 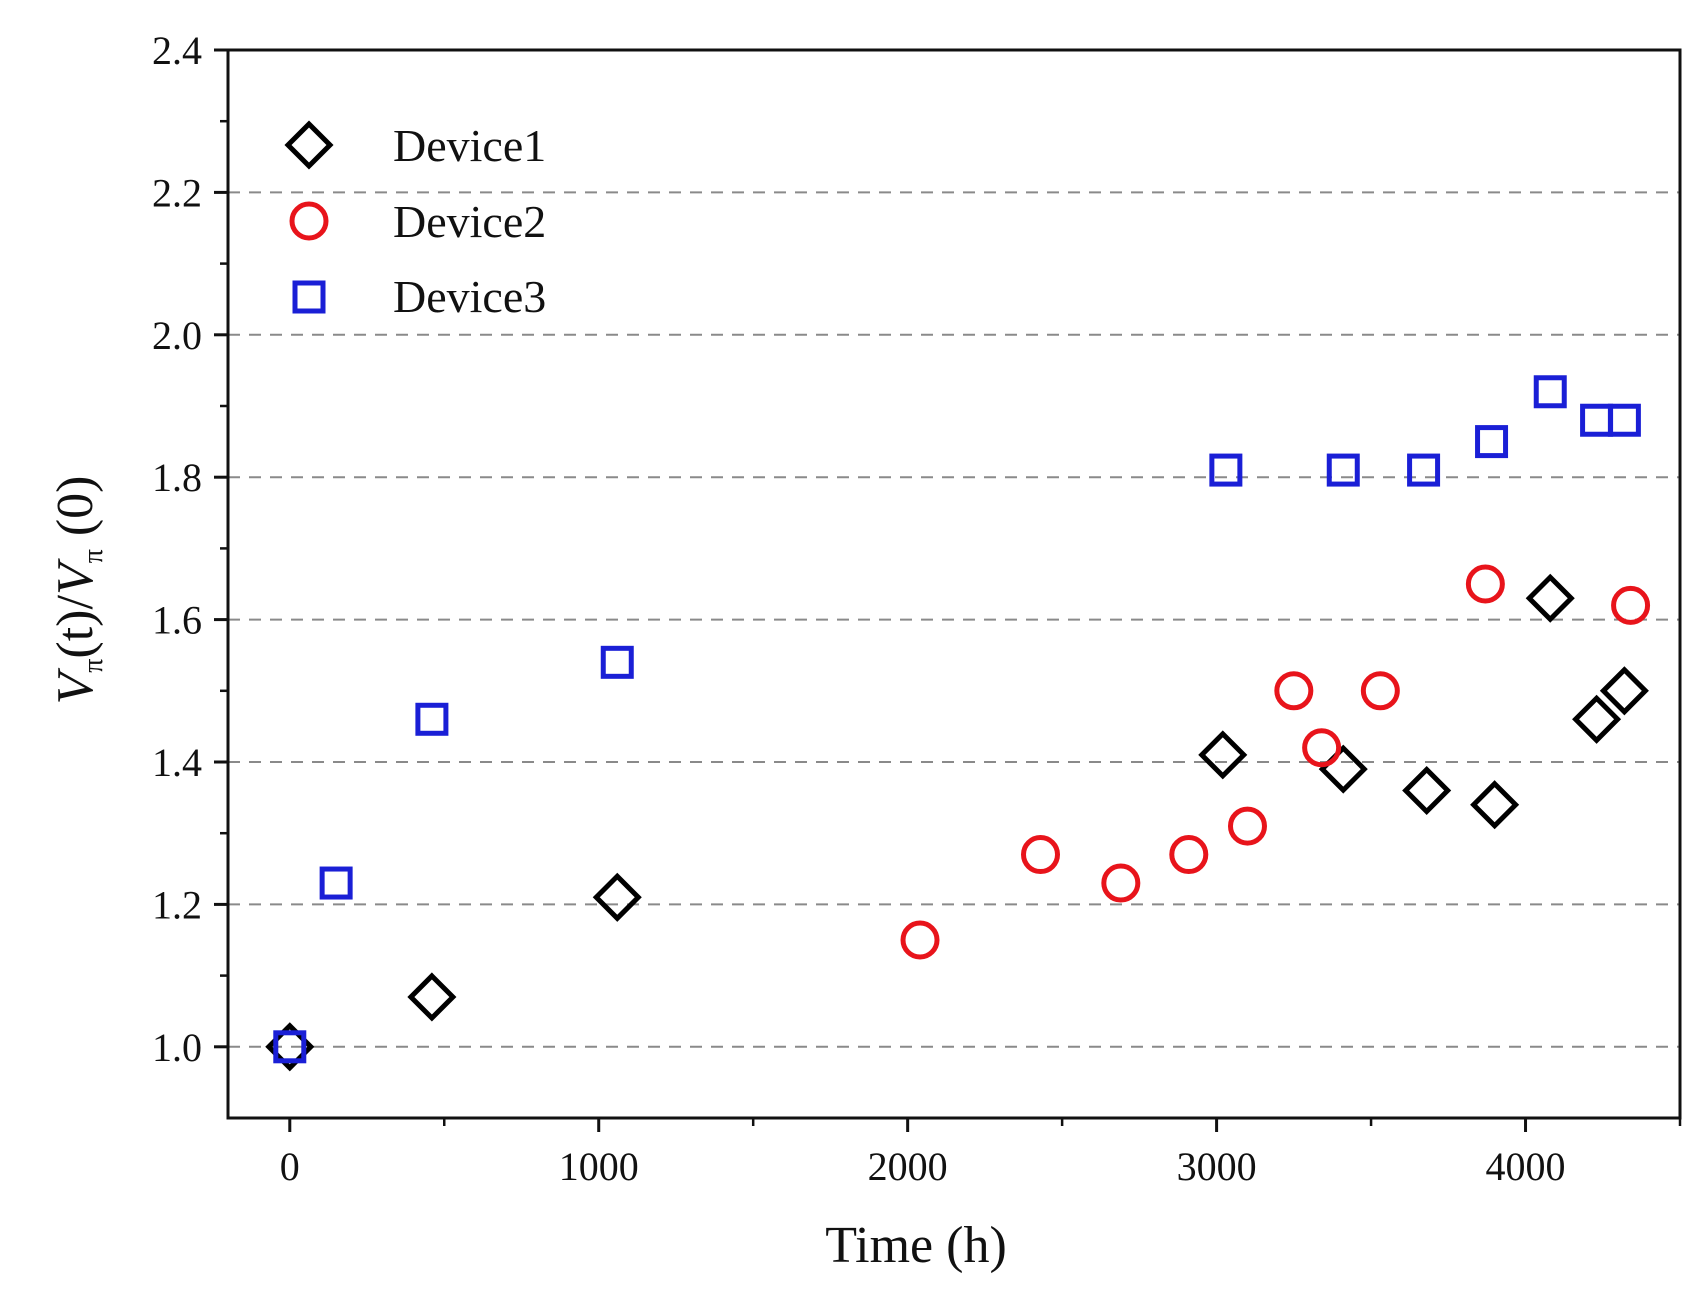 What do you see at coordinates (469, 221) in the screenshot?
I see `legend-label-device2: Device2` at bounding box center [469, 221].